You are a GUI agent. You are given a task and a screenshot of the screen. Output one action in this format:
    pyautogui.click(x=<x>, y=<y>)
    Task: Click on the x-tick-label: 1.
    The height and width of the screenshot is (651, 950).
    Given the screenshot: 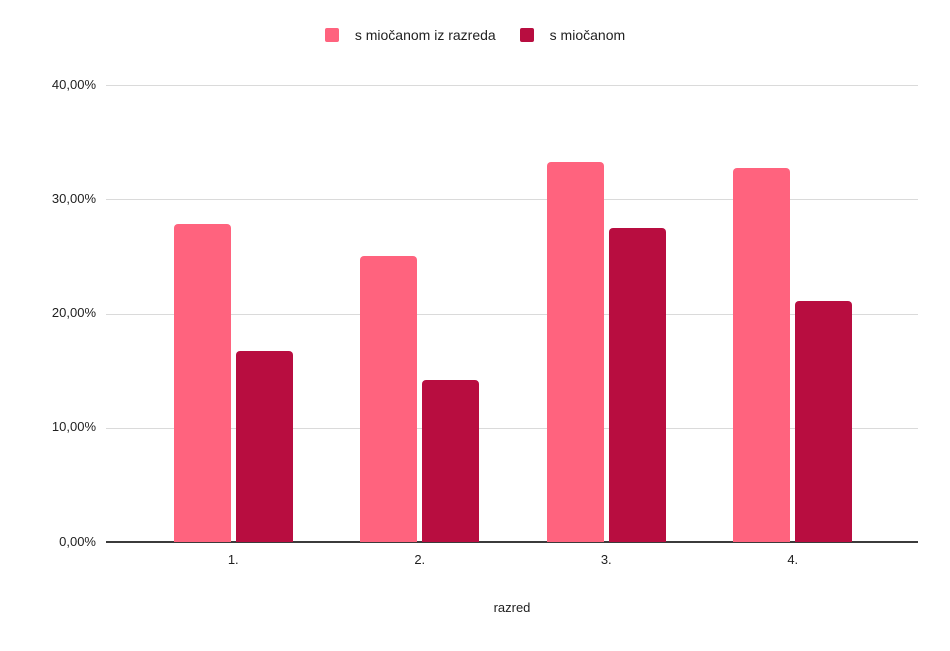 What is the action you would take?
    pyautogui.click(x=233, y=559)
    